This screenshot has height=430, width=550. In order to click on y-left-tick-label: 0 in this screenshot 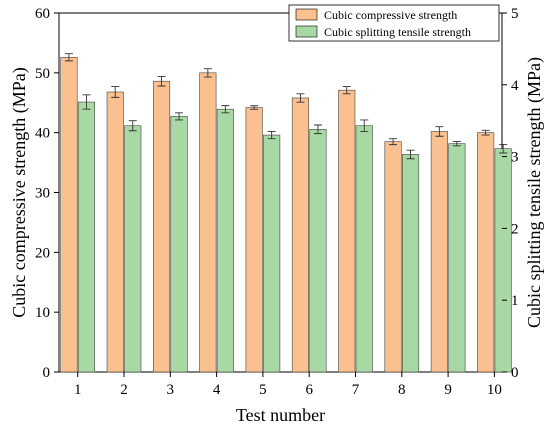, I will do `click(47, 373)`.